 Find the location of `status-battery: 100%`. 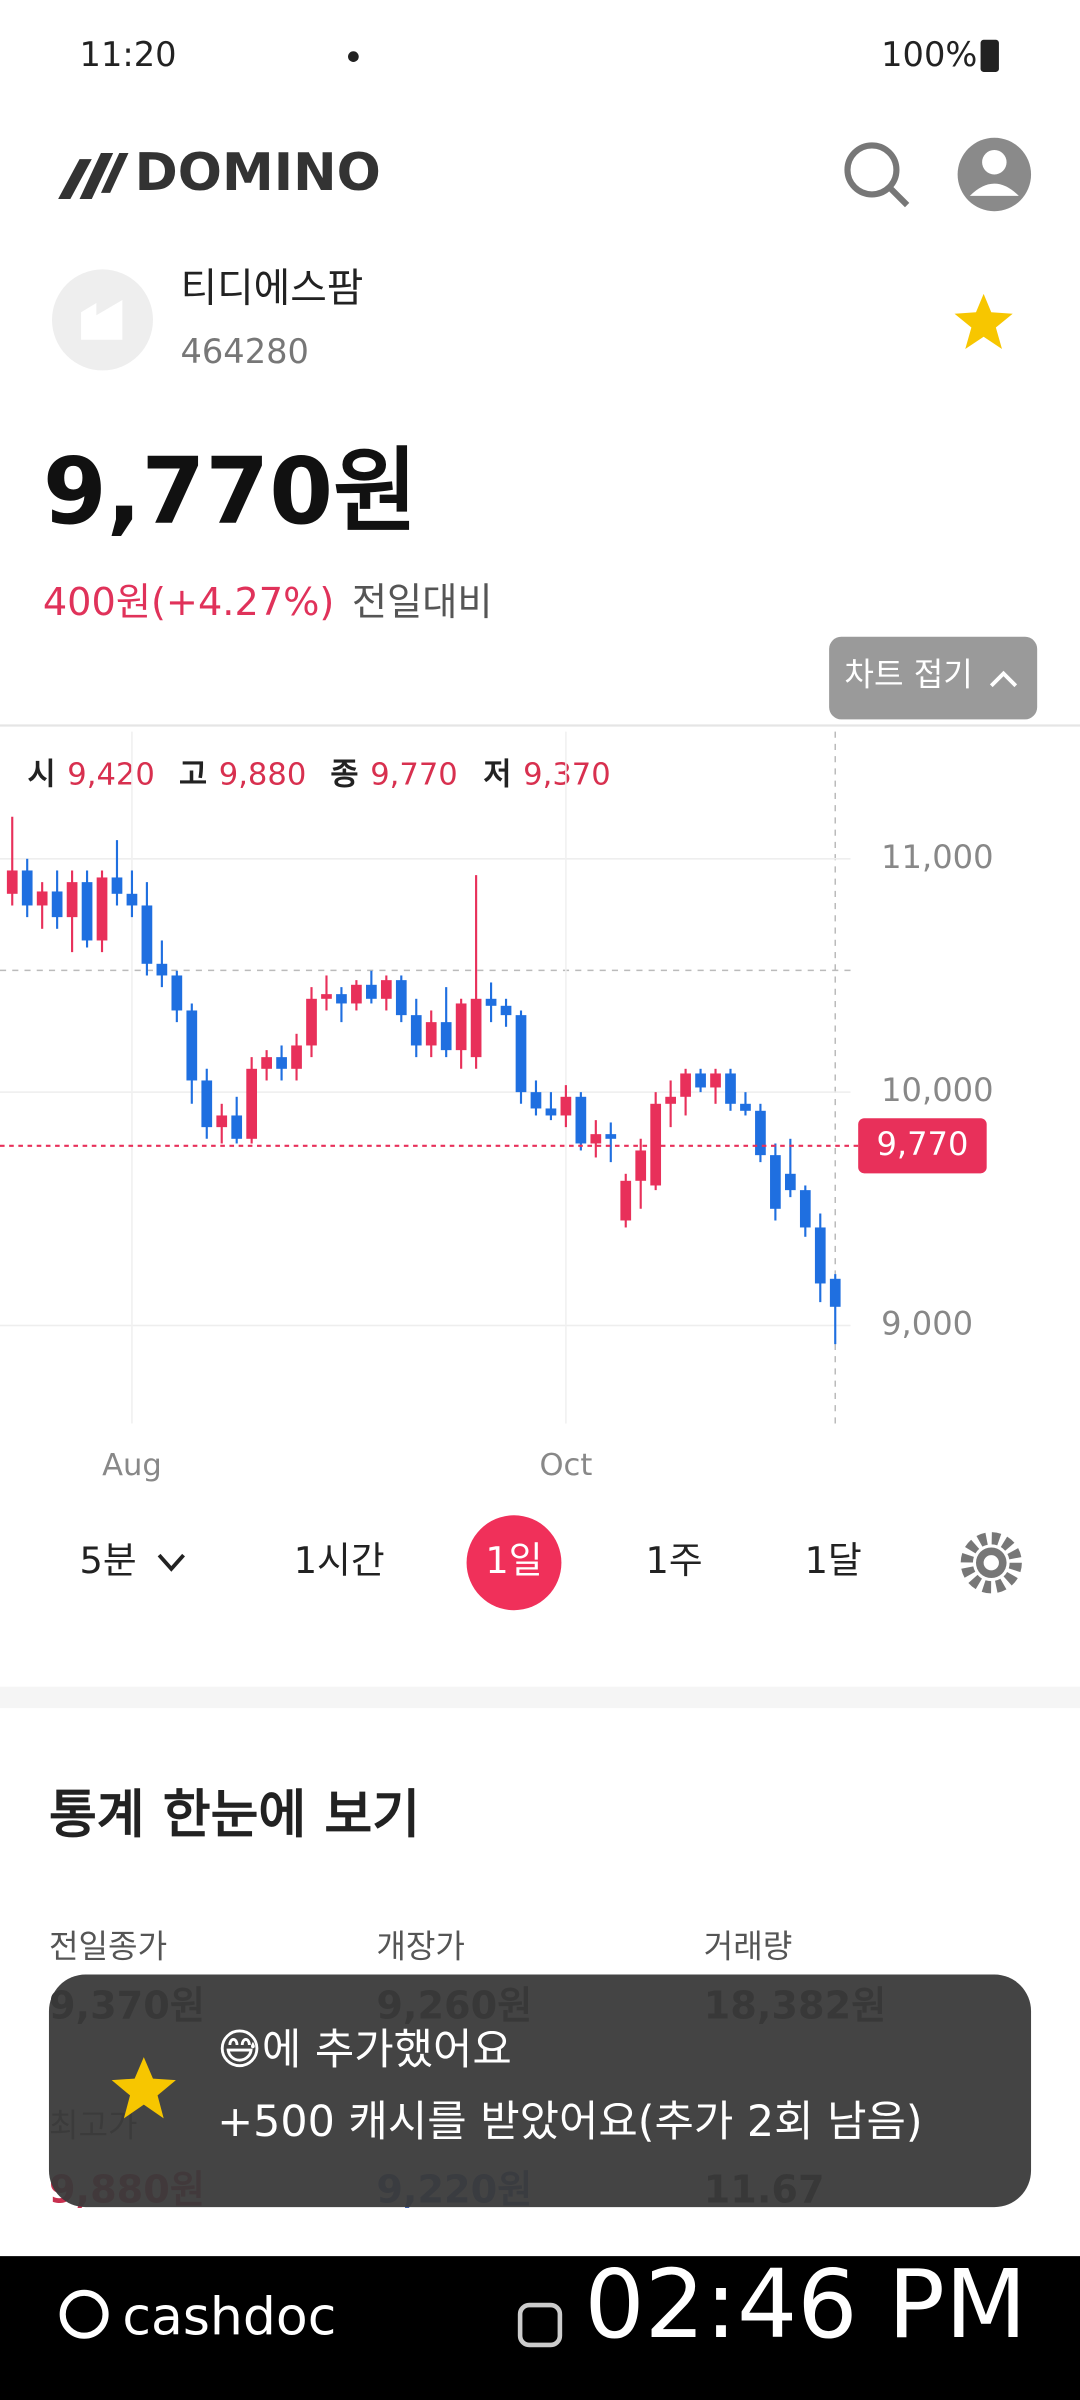

status-battery: 100% is located at coordinates (929, 54).